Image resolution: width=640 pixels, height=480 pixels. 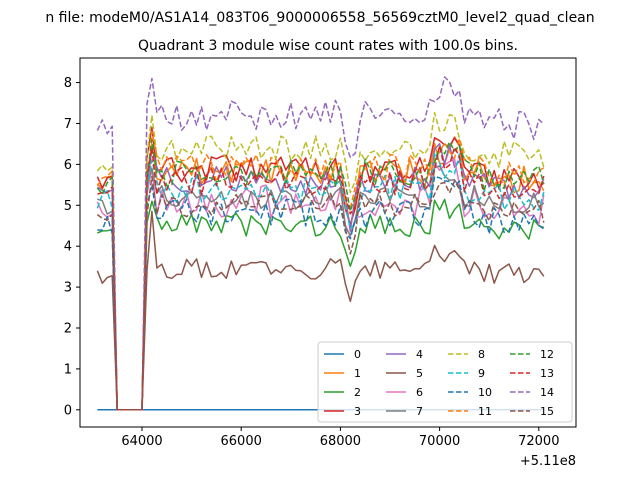 I want to click on y-axis: 0 1 2 3 4 5 6 7 8, so click(x=72, y=247).